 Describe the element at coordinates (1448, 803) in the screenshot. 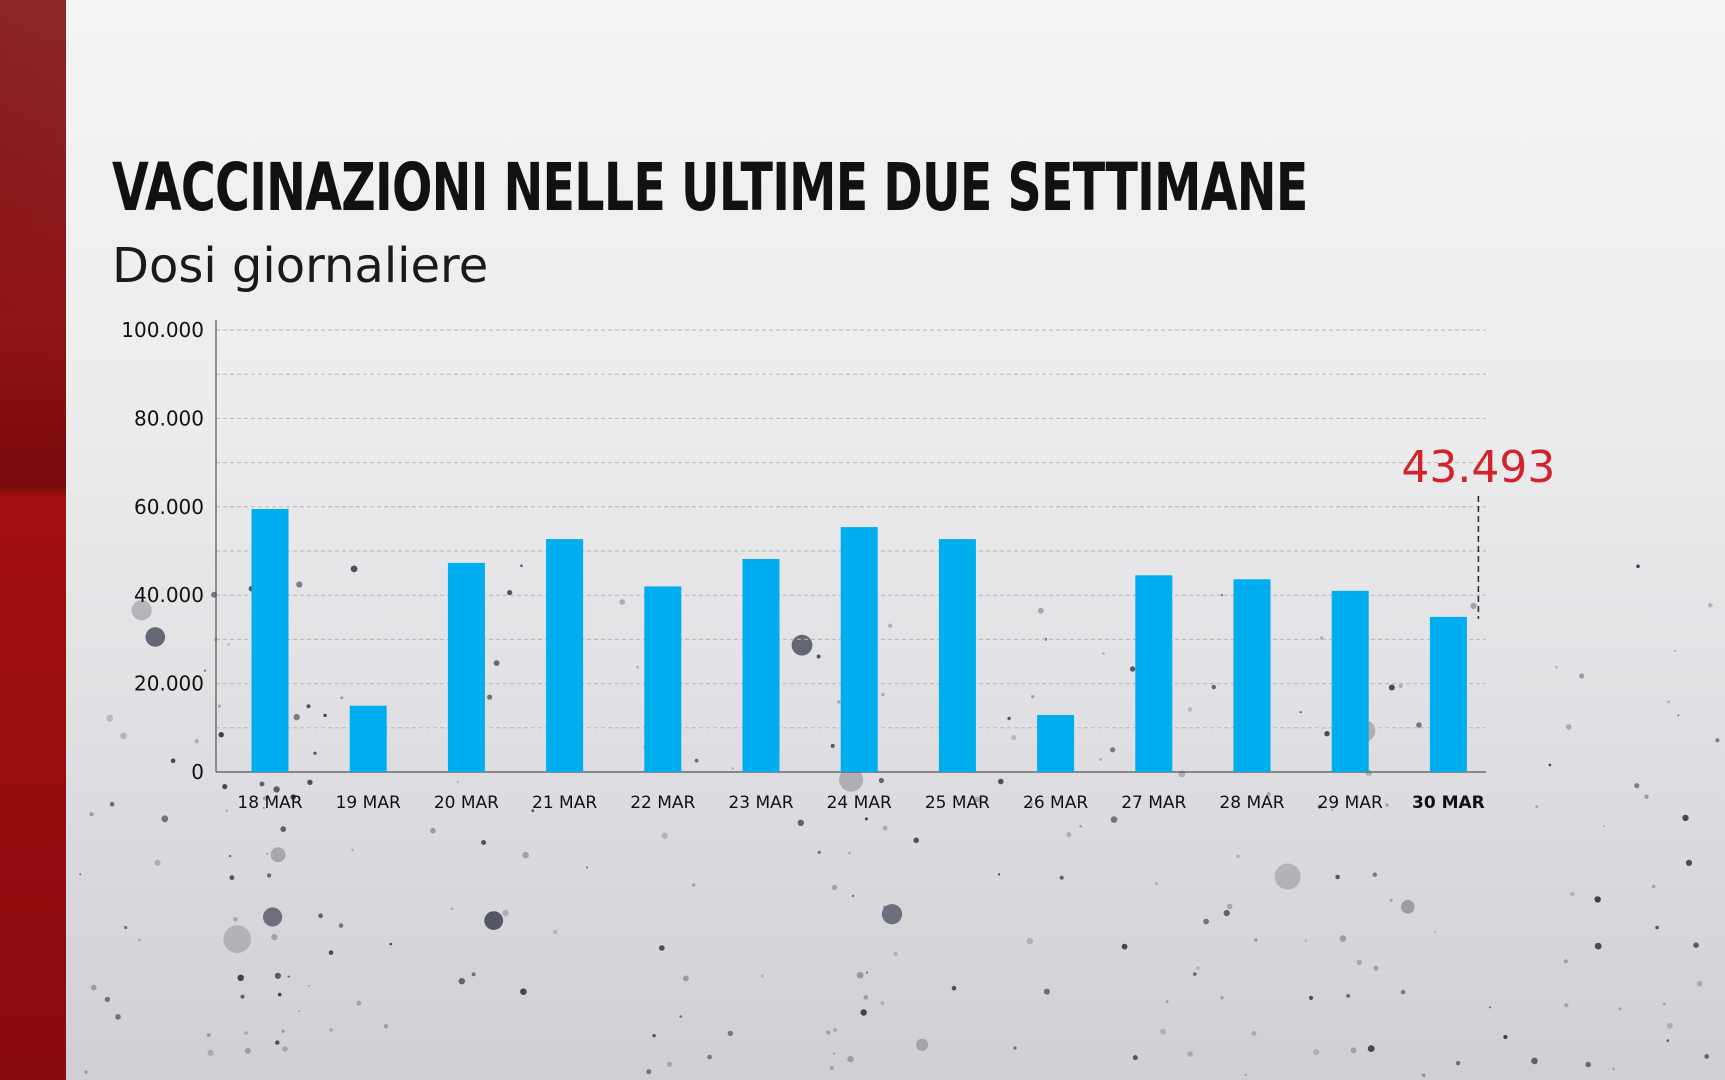

I see `x-tick-label: 30 MAR` at that location.